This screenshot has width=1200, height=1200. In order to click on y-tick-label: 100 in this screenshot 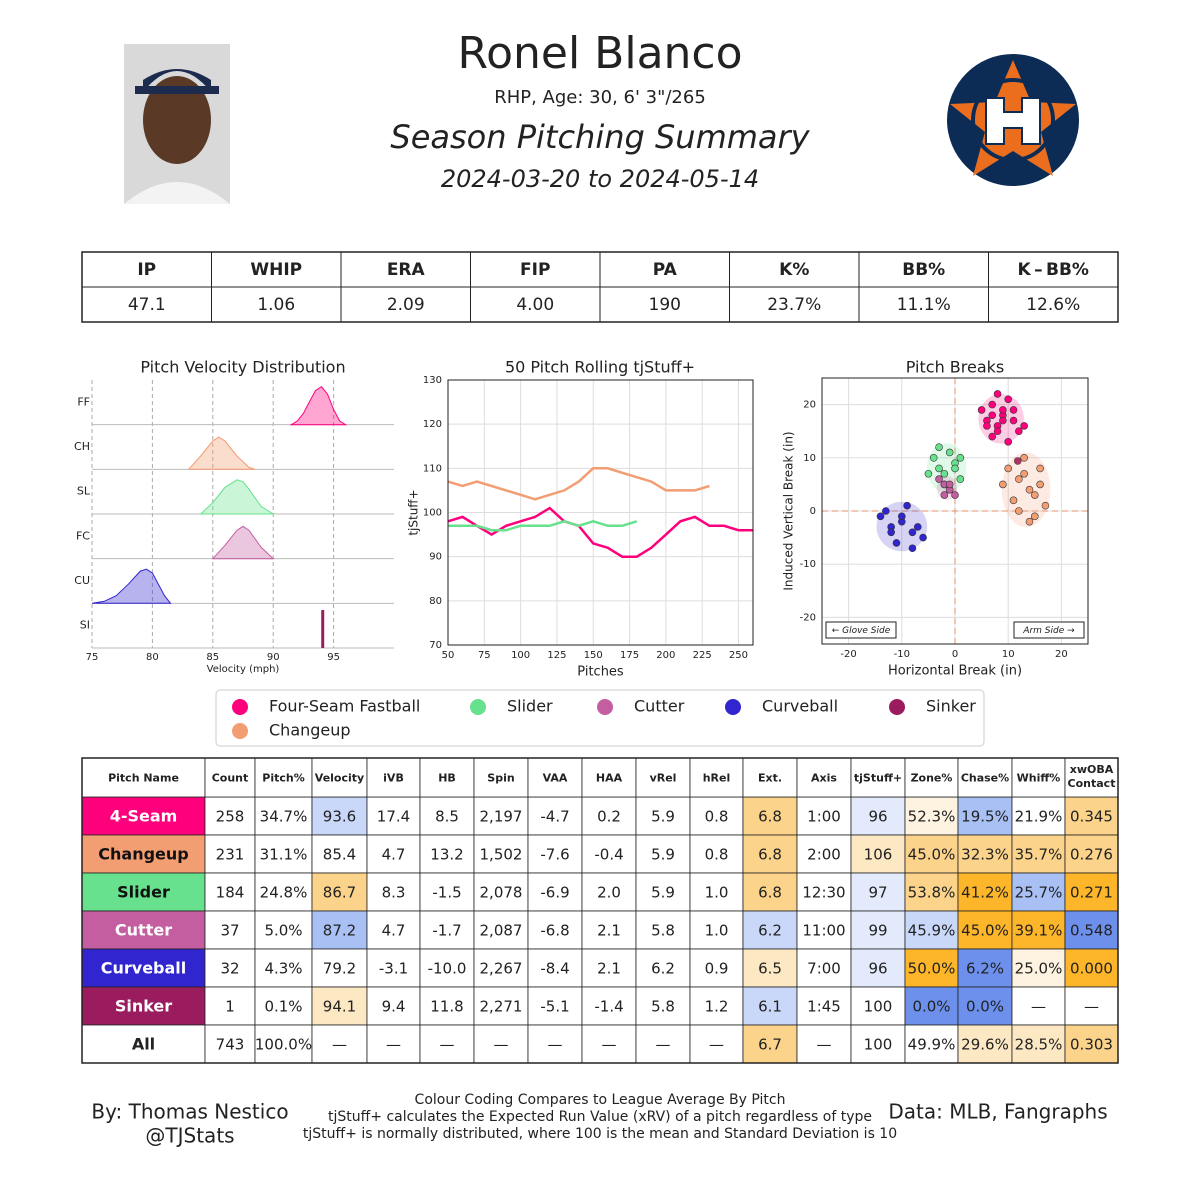, I will do `click(432, 513)`.